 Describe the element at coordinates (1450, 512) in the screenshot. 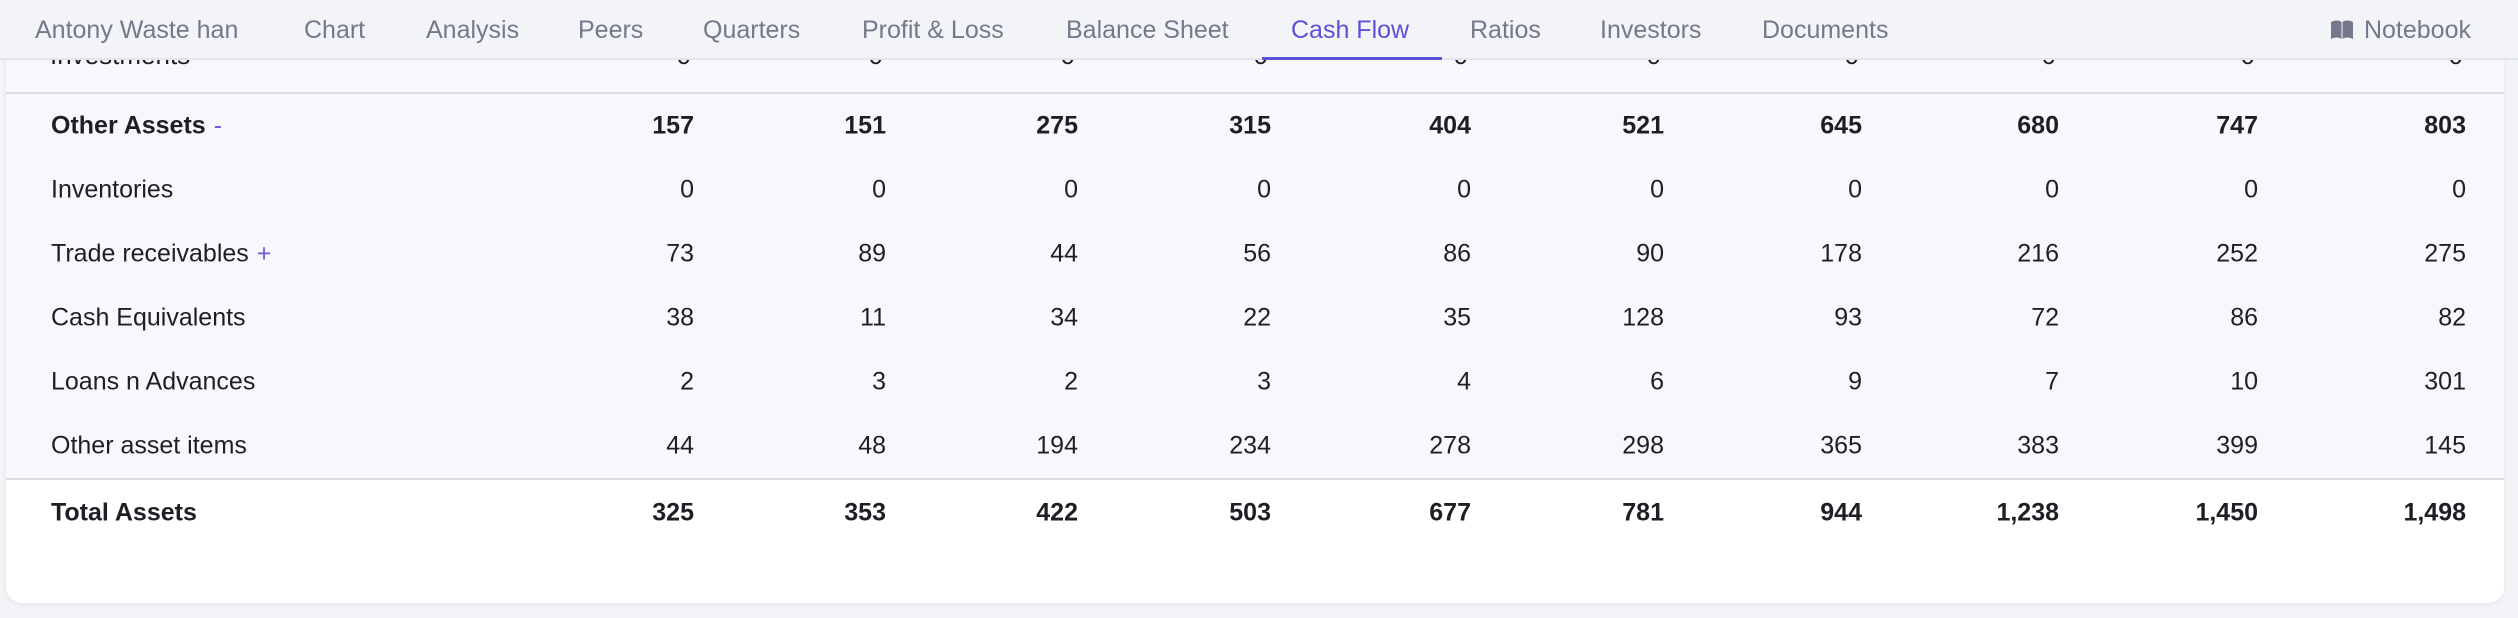

I see `table-cell: 677` at that location.